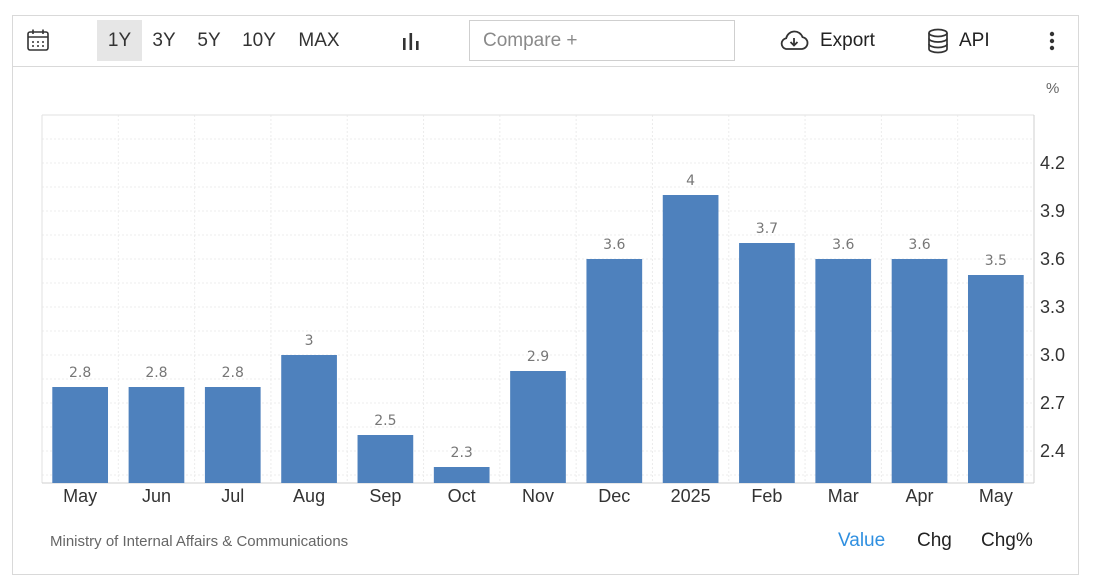 This screenshot has height=575, width=1095. I want to click on range-max-button: MAX, so click(319, 40).